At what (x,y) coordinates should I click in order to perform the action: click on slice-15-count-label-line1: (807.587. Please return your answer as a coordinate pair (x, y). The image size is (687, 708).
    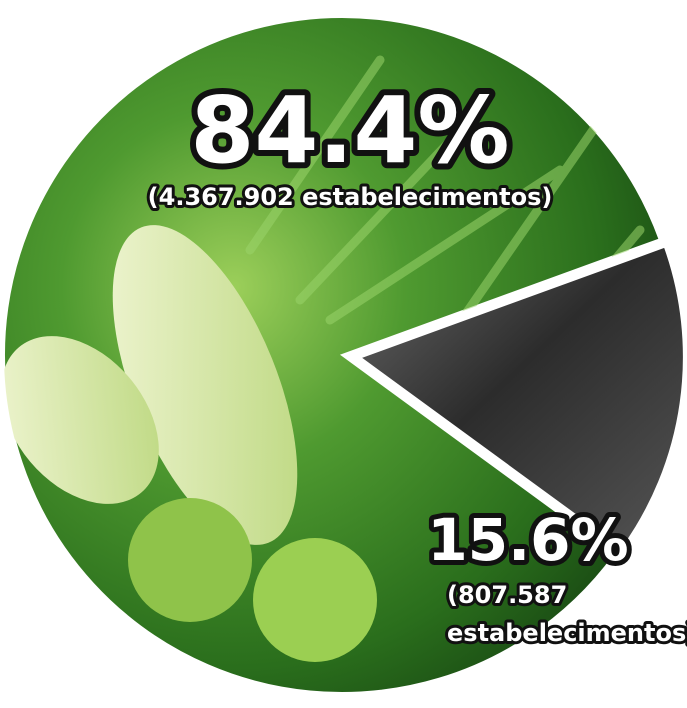
    Looking at the image, I should click on (507, 595).